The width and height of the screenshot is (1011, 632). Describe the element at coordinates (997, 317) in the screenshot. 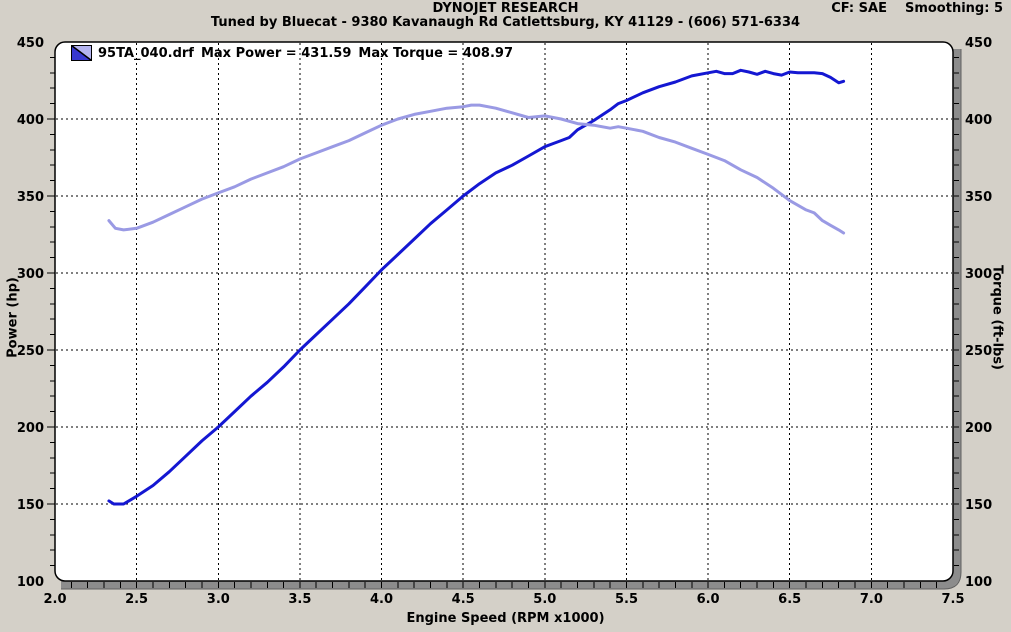

I see `y-axis-title-torque: Torque (ft-lbs)` at that location.